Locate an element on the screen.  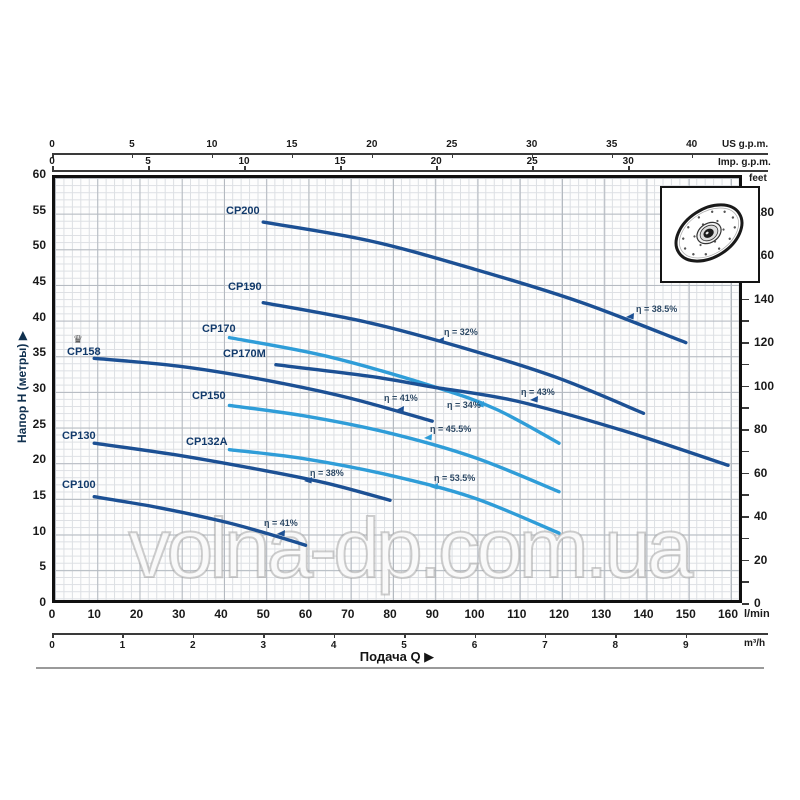
head-m-tick-label: 35 is located at coordinates (39, 352).